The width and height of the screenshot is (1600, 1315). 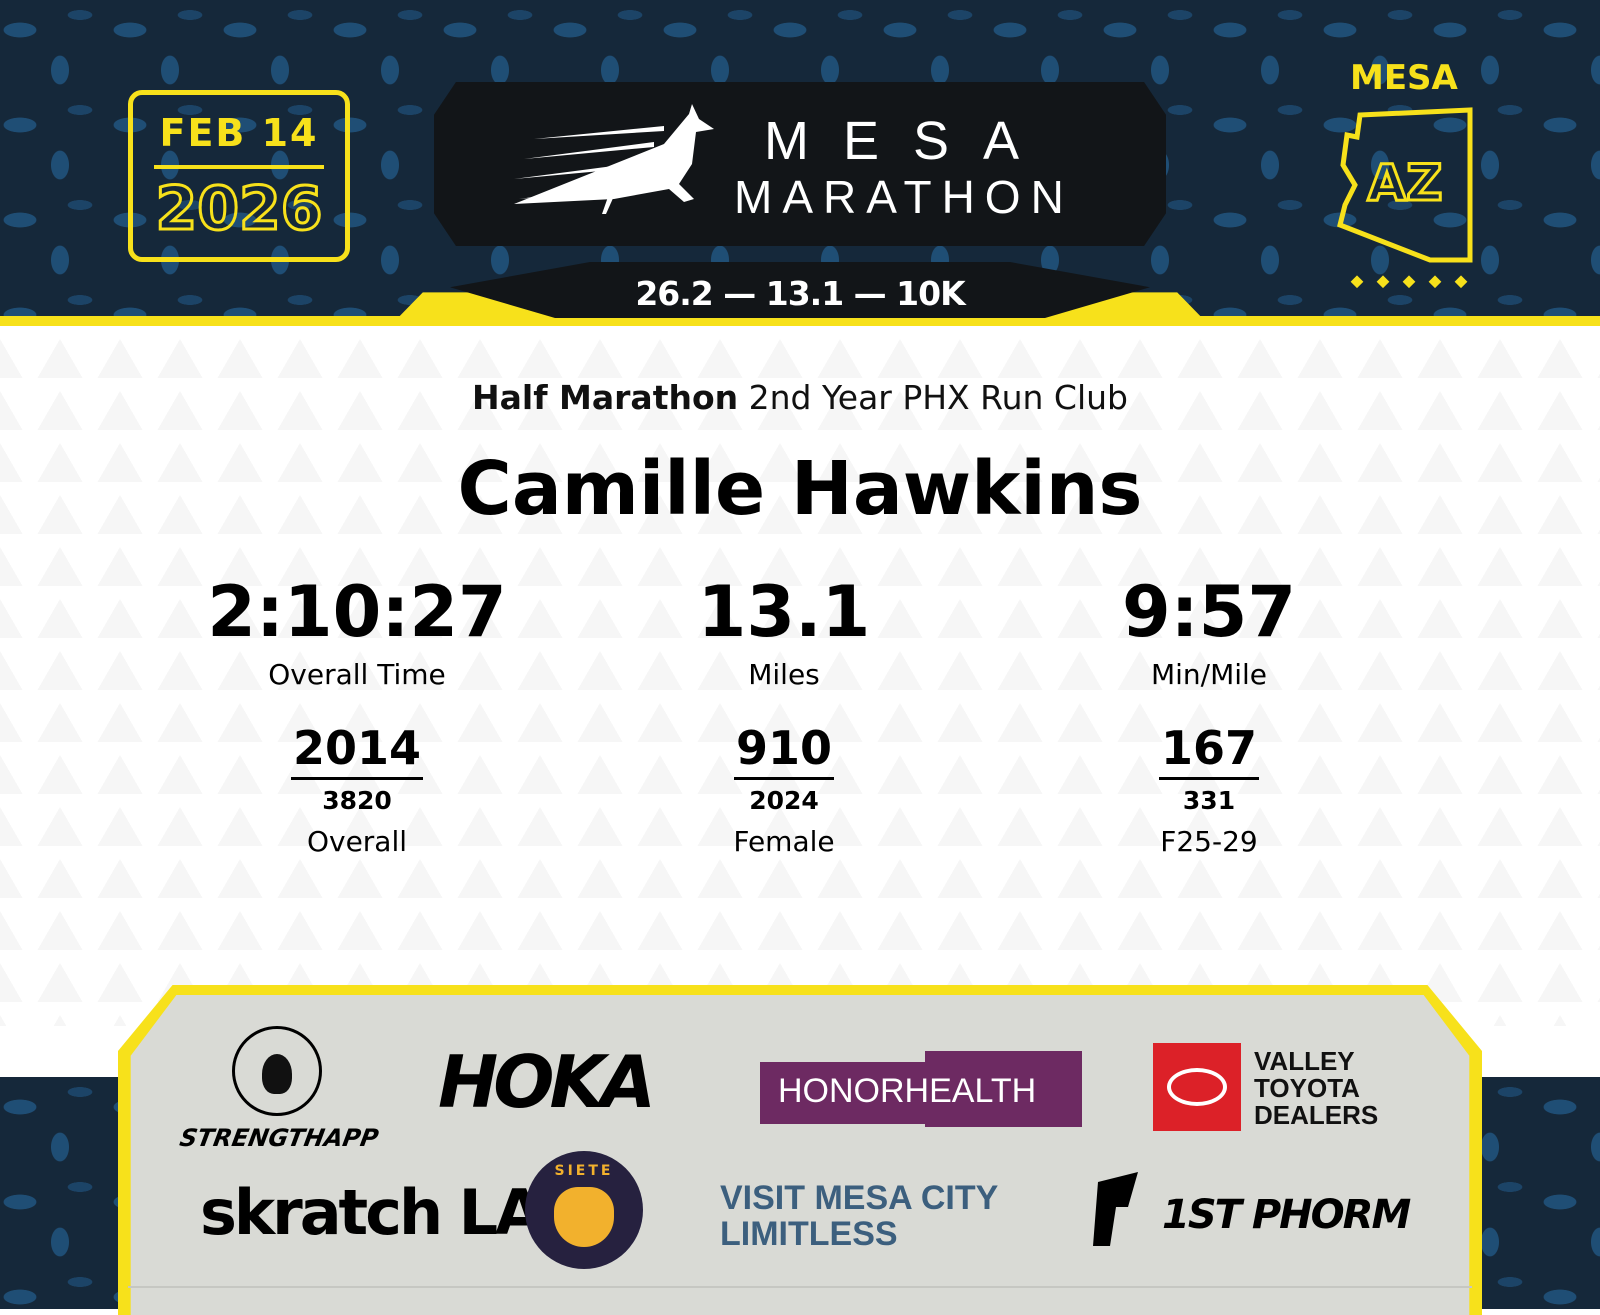 I want to click on sponsor-visit-mesa: VISIT MESA CITY LIMITLESS, so click(x=859, y=1216).